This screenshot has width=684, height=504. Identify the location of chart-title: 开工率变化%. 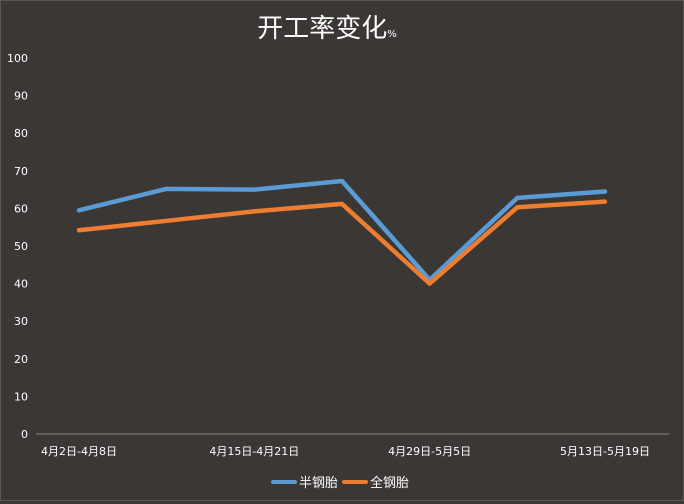
(327, 29).